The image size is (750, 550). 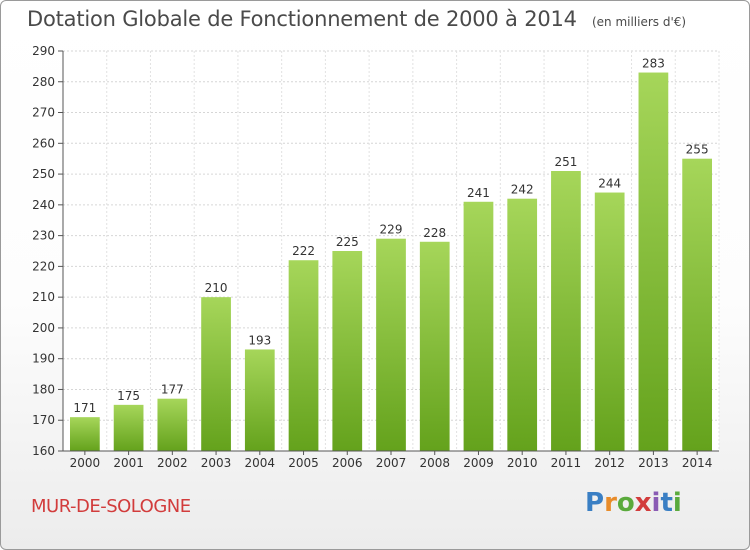 What do you see at coordinates (391, 230) in the screenshot?
I see `bar-value-label: 229` at bounding box center [391, 230].